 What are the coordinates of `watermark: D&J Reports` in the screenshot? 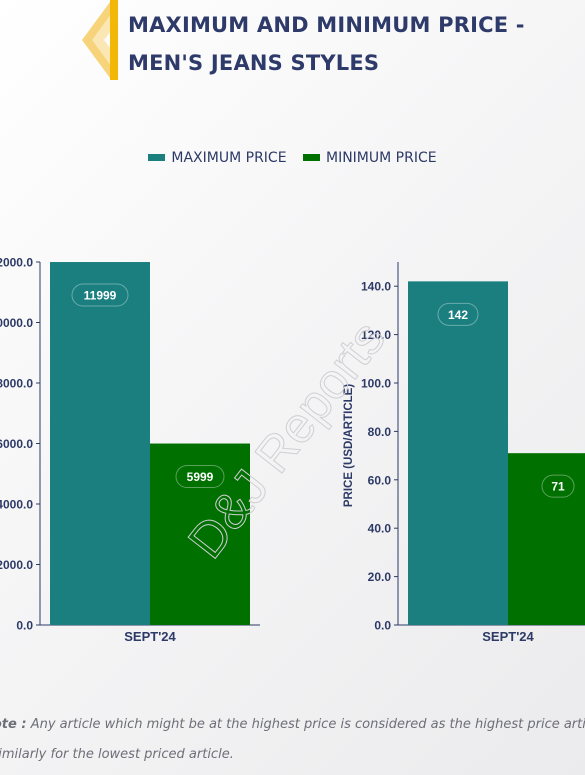 It's located at (286, 440).